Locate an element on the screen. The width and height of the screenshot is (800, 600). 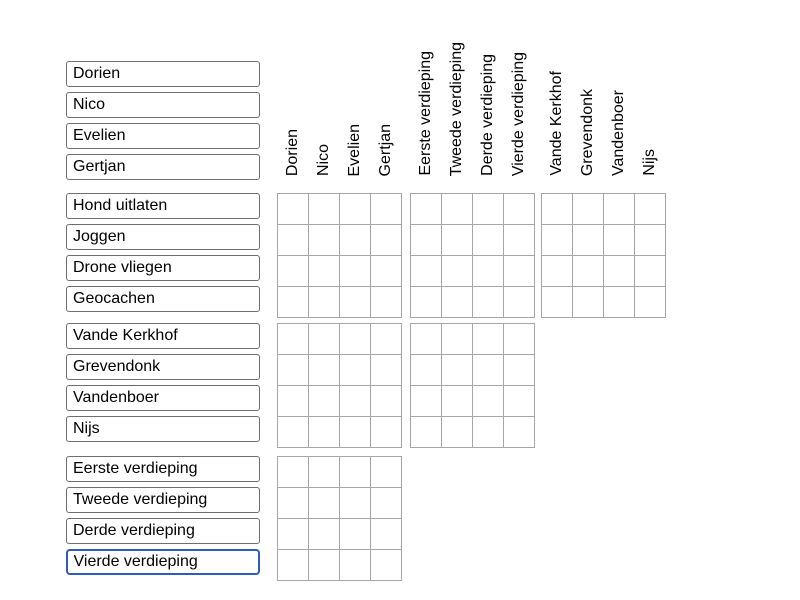
grid-cell-surnames-names-r4c2 is located at coordinates (324, 432).